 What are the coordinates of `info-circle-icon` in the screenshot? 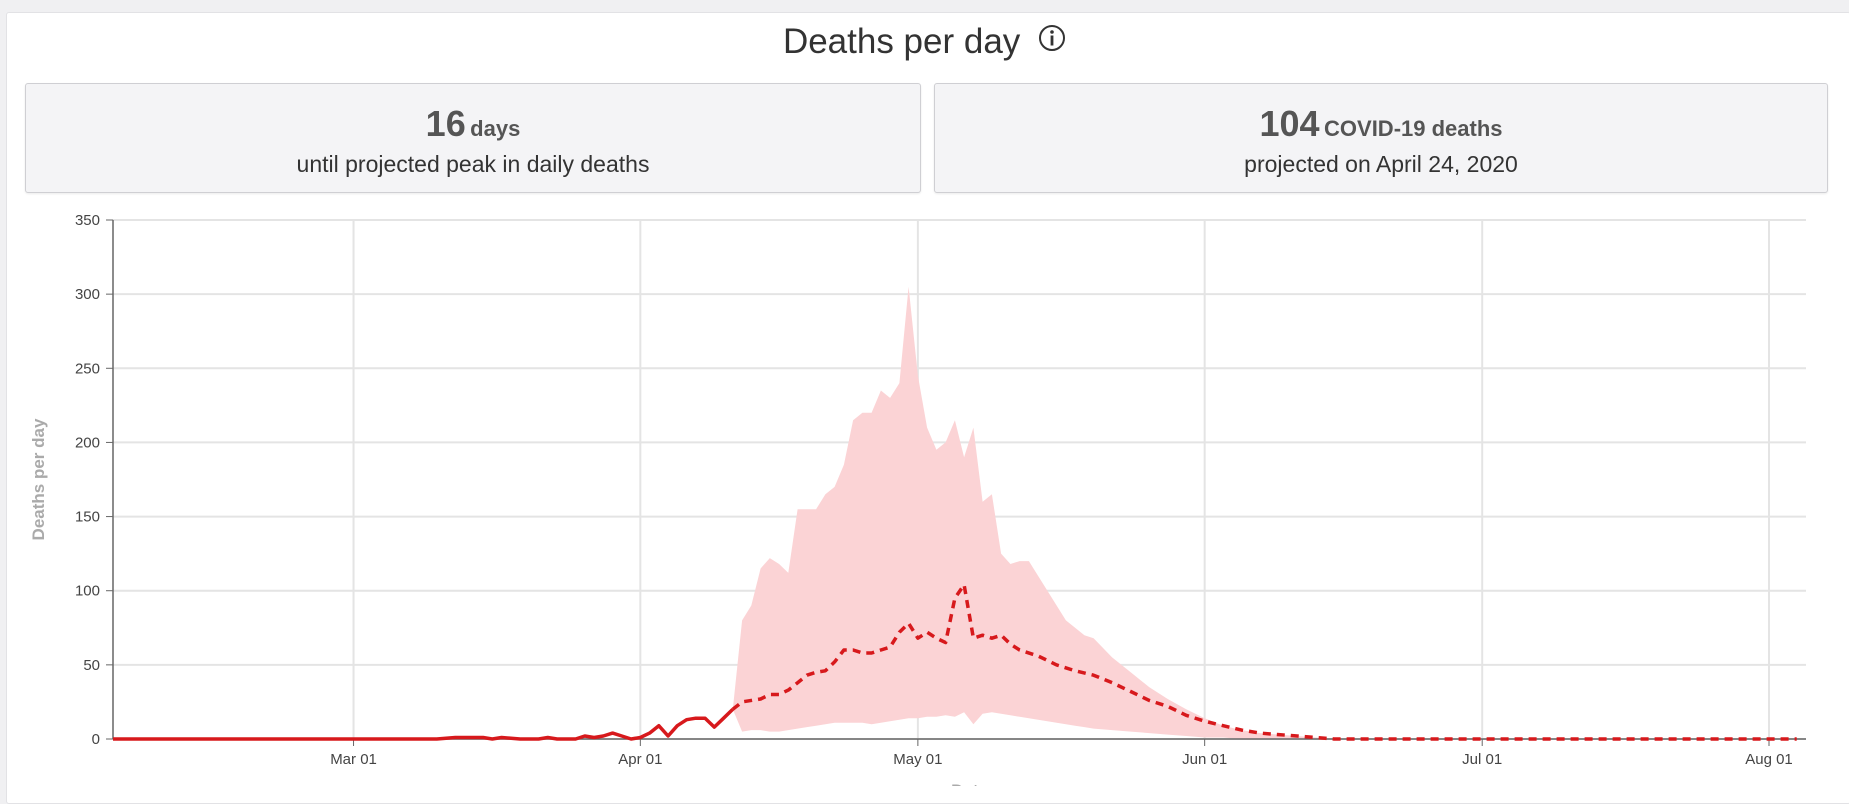 It's located at (1052, 41).